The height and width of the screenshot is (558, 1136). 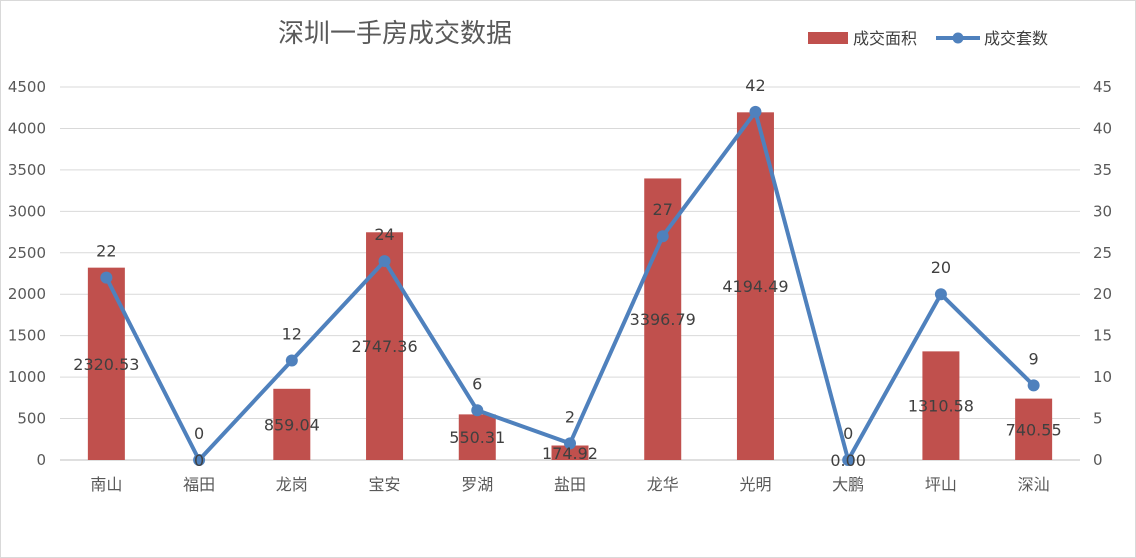 I want to click on left-tick-label: 4500, so click(x=27, y=87).